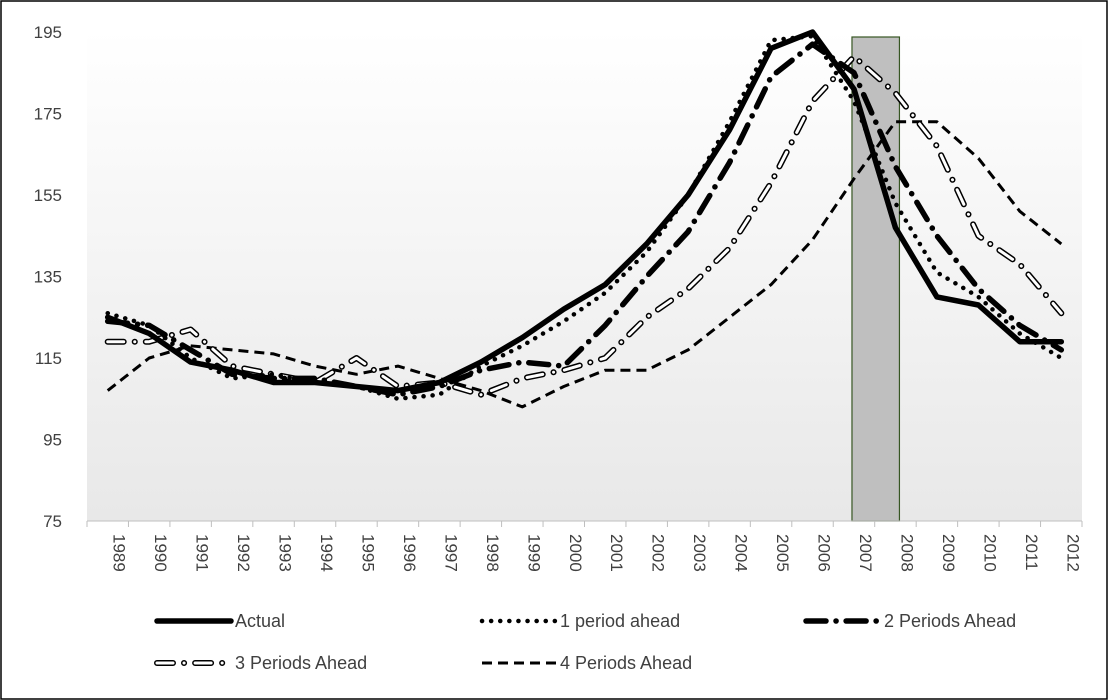 Image resolution: width=1108 pixels, height=700 pixels. Describe the element at coordinates (48, 32) in the screenshot. I see `y-tick-label: 195` at that location.